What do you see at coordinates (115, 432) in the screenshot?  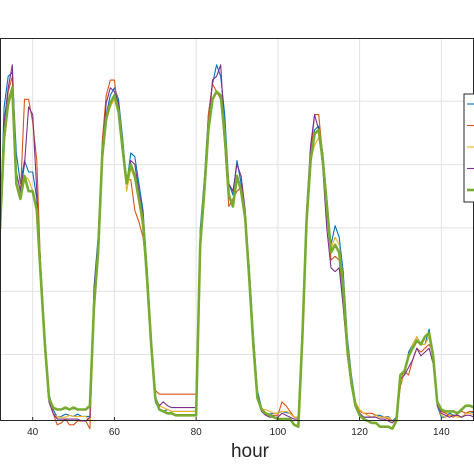 I see `x-tick-label: 60` at bounding box center [115, 432].